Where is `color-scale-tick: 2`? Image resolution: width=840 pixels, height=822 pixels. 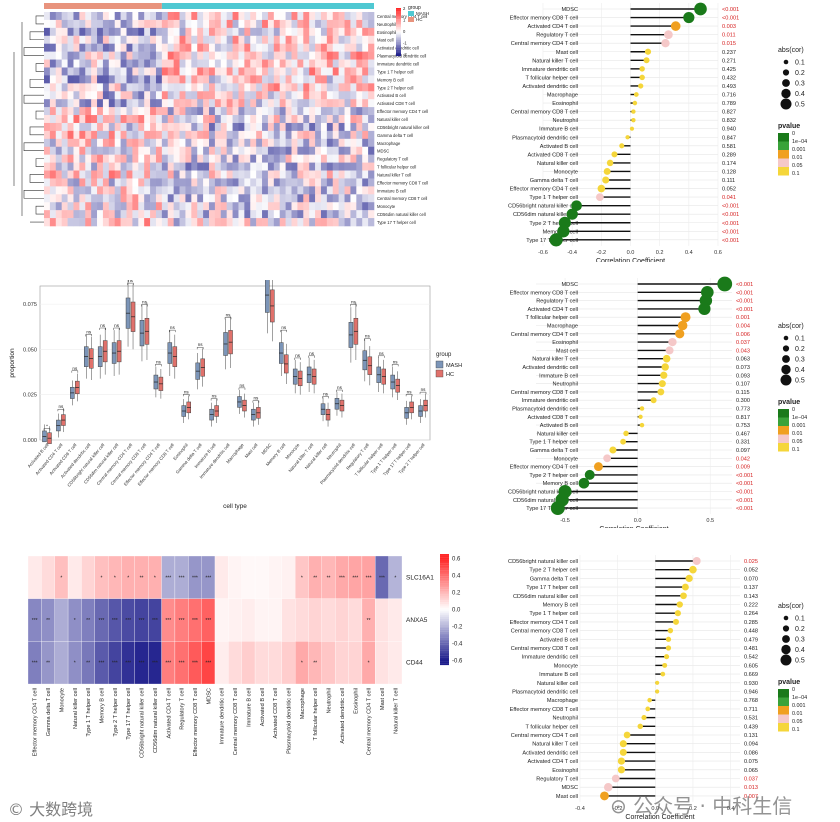 color-scale-tick: 2 is located at coordinates (404, 8).